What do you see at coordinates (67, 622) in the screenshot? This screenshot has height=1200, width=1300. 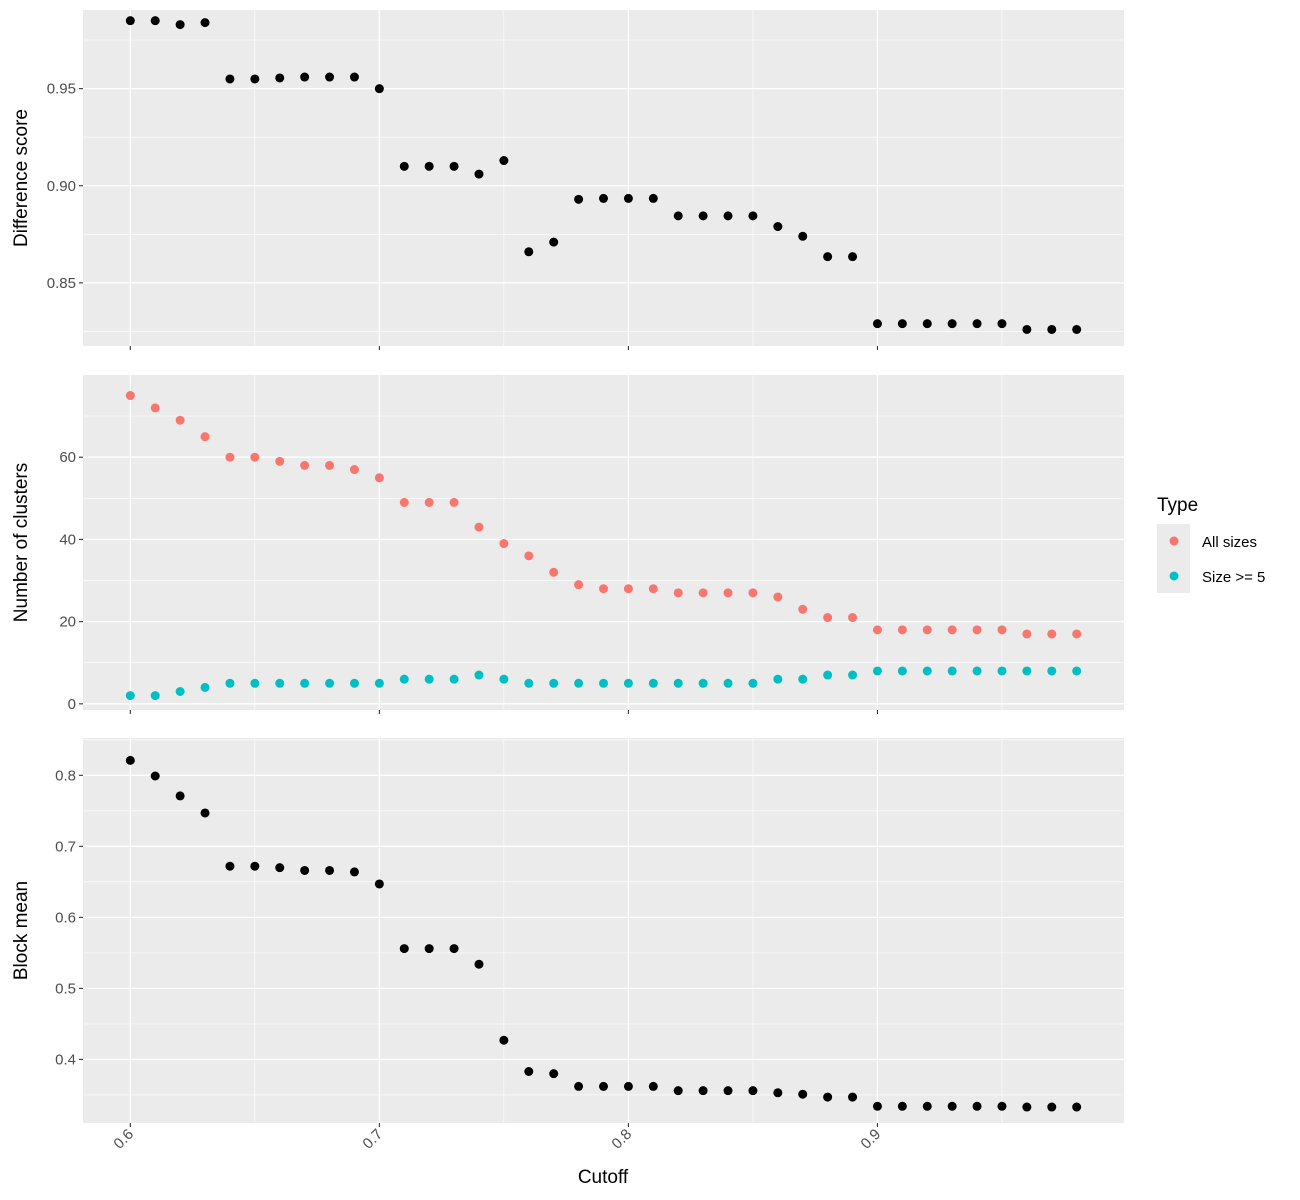 I see `y-tick-label: 20` at bounding box center [67, 622].